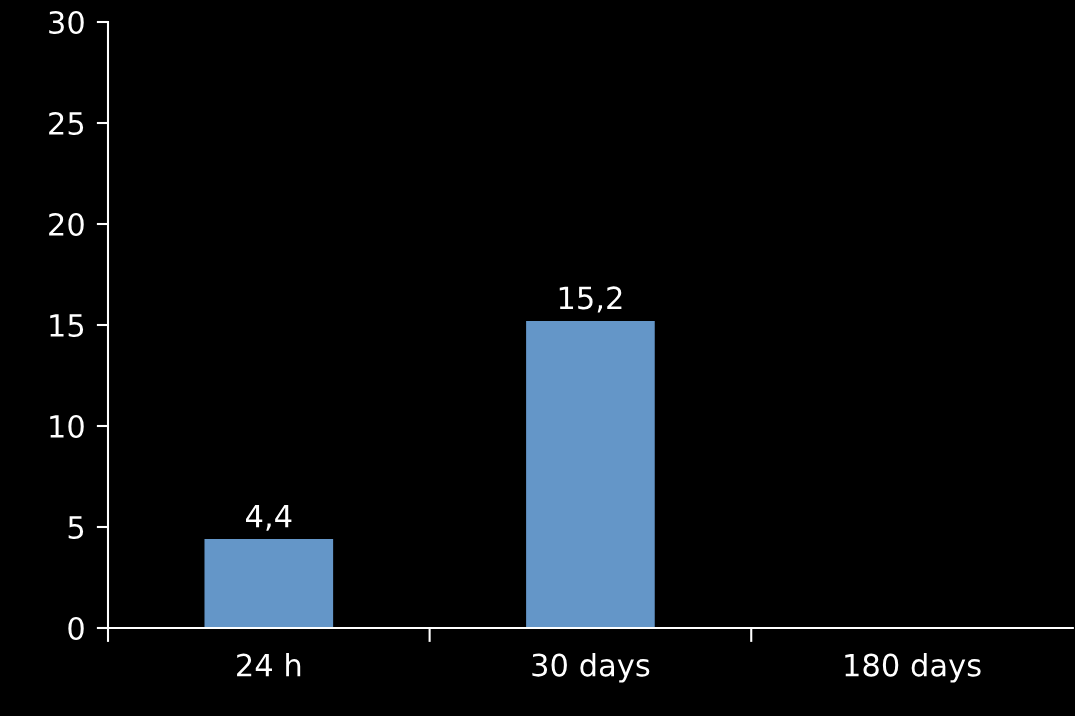 This screenshot has height=716, width=1075. What do you see at coordinates (269, 517) in the screenshot?
I see `data-label: 4,4` at bounding box center [269, 517].